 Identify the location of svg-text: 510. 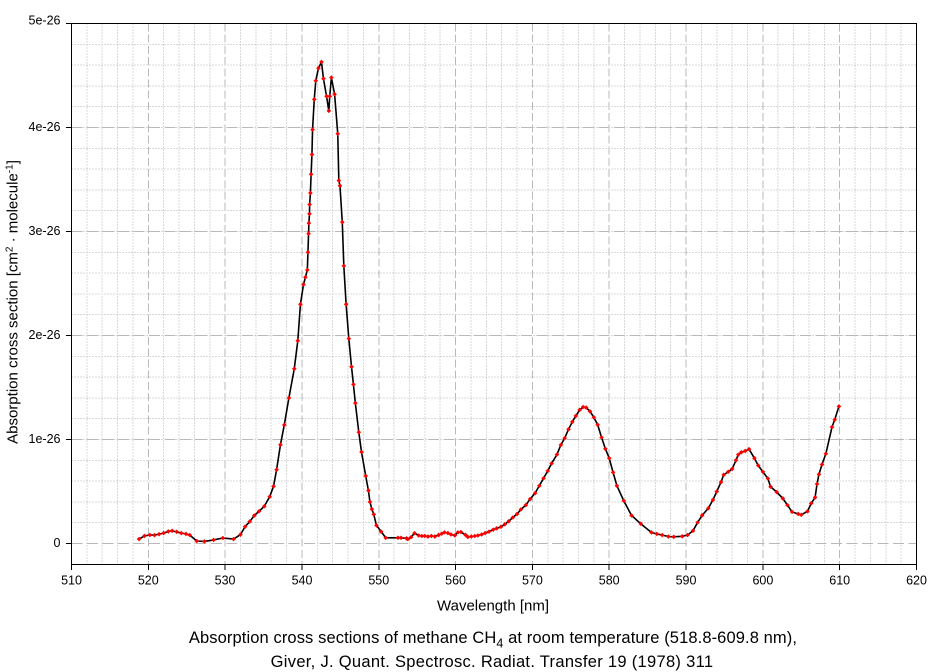
(71, 581).